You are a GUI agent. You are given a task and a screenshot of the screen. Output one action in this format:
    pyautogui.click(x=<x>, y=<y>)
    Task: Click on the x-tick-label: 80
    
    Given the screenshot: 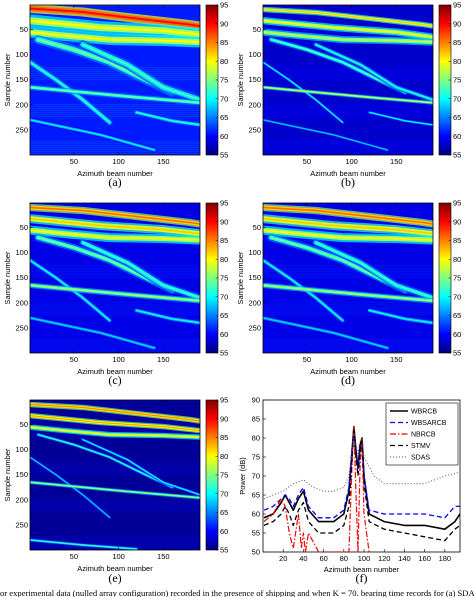 What is the action you would take?
    pyautogui.click(x=344, y=558)
    